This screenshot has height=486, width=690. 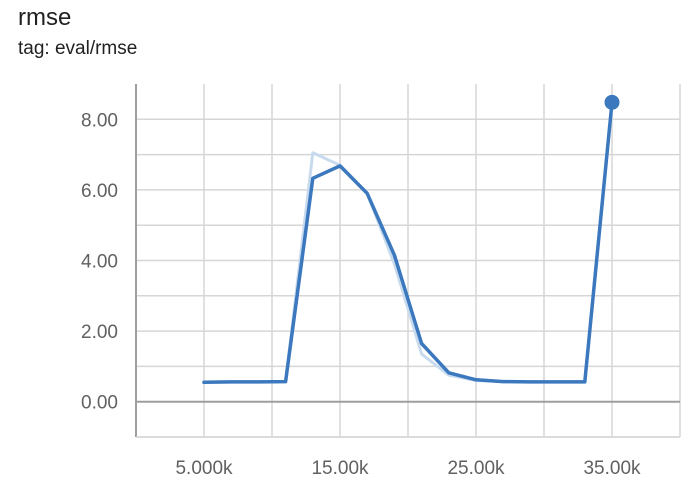 What do you see at coordinates (99, 403) in the screenshot?
I see `y-tick-label: 0.00` at bounding box center [99, 403].